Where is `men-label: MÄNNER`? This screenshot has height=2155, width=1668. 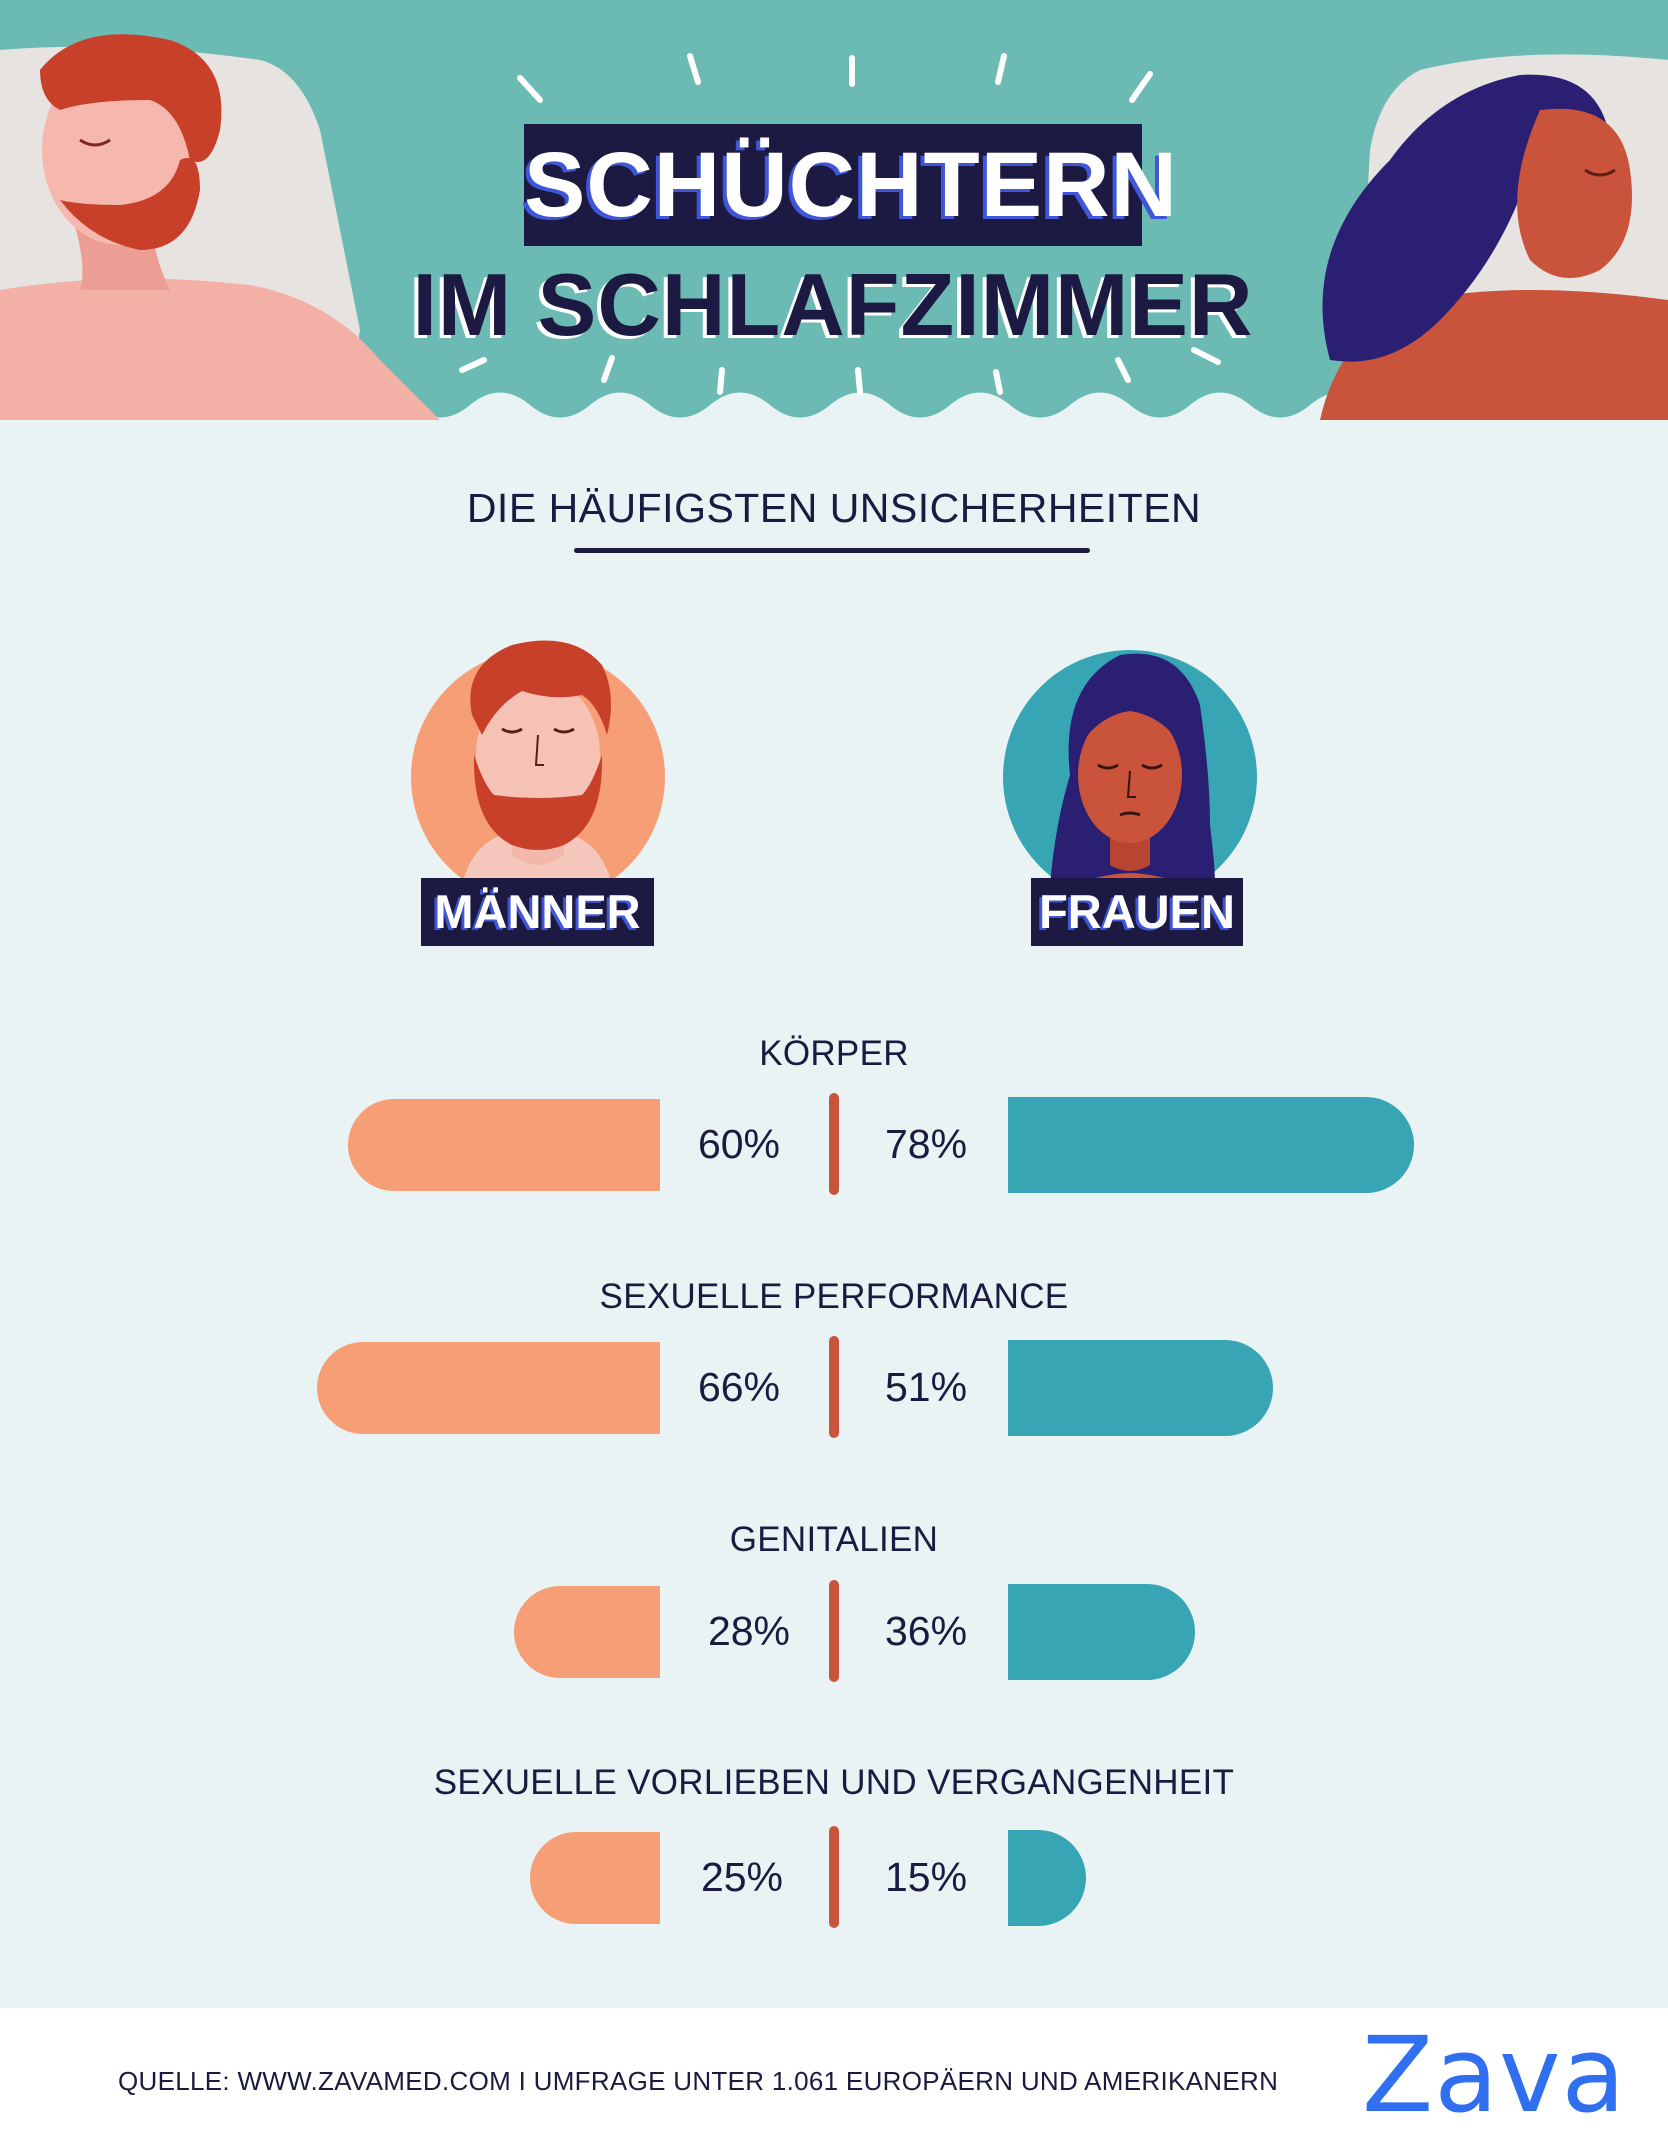 men-label: MÄNNER is located at coordinates (537, 912).